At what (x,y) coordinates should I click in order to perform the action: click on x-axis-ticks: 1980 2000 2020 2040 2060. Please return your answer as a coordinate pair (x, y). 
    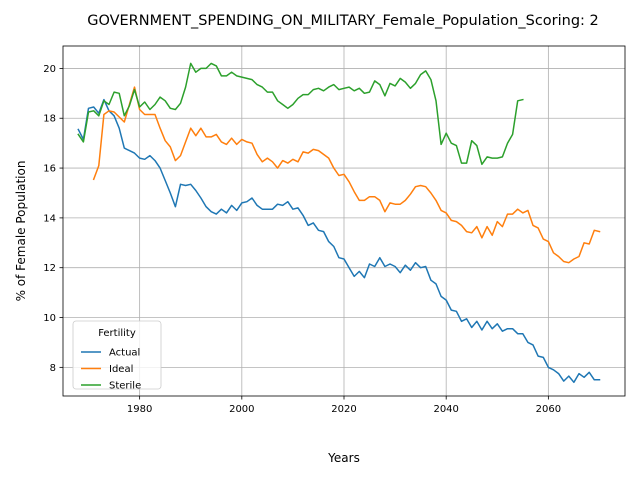
    Looking at the image, I should click on (344, 405).